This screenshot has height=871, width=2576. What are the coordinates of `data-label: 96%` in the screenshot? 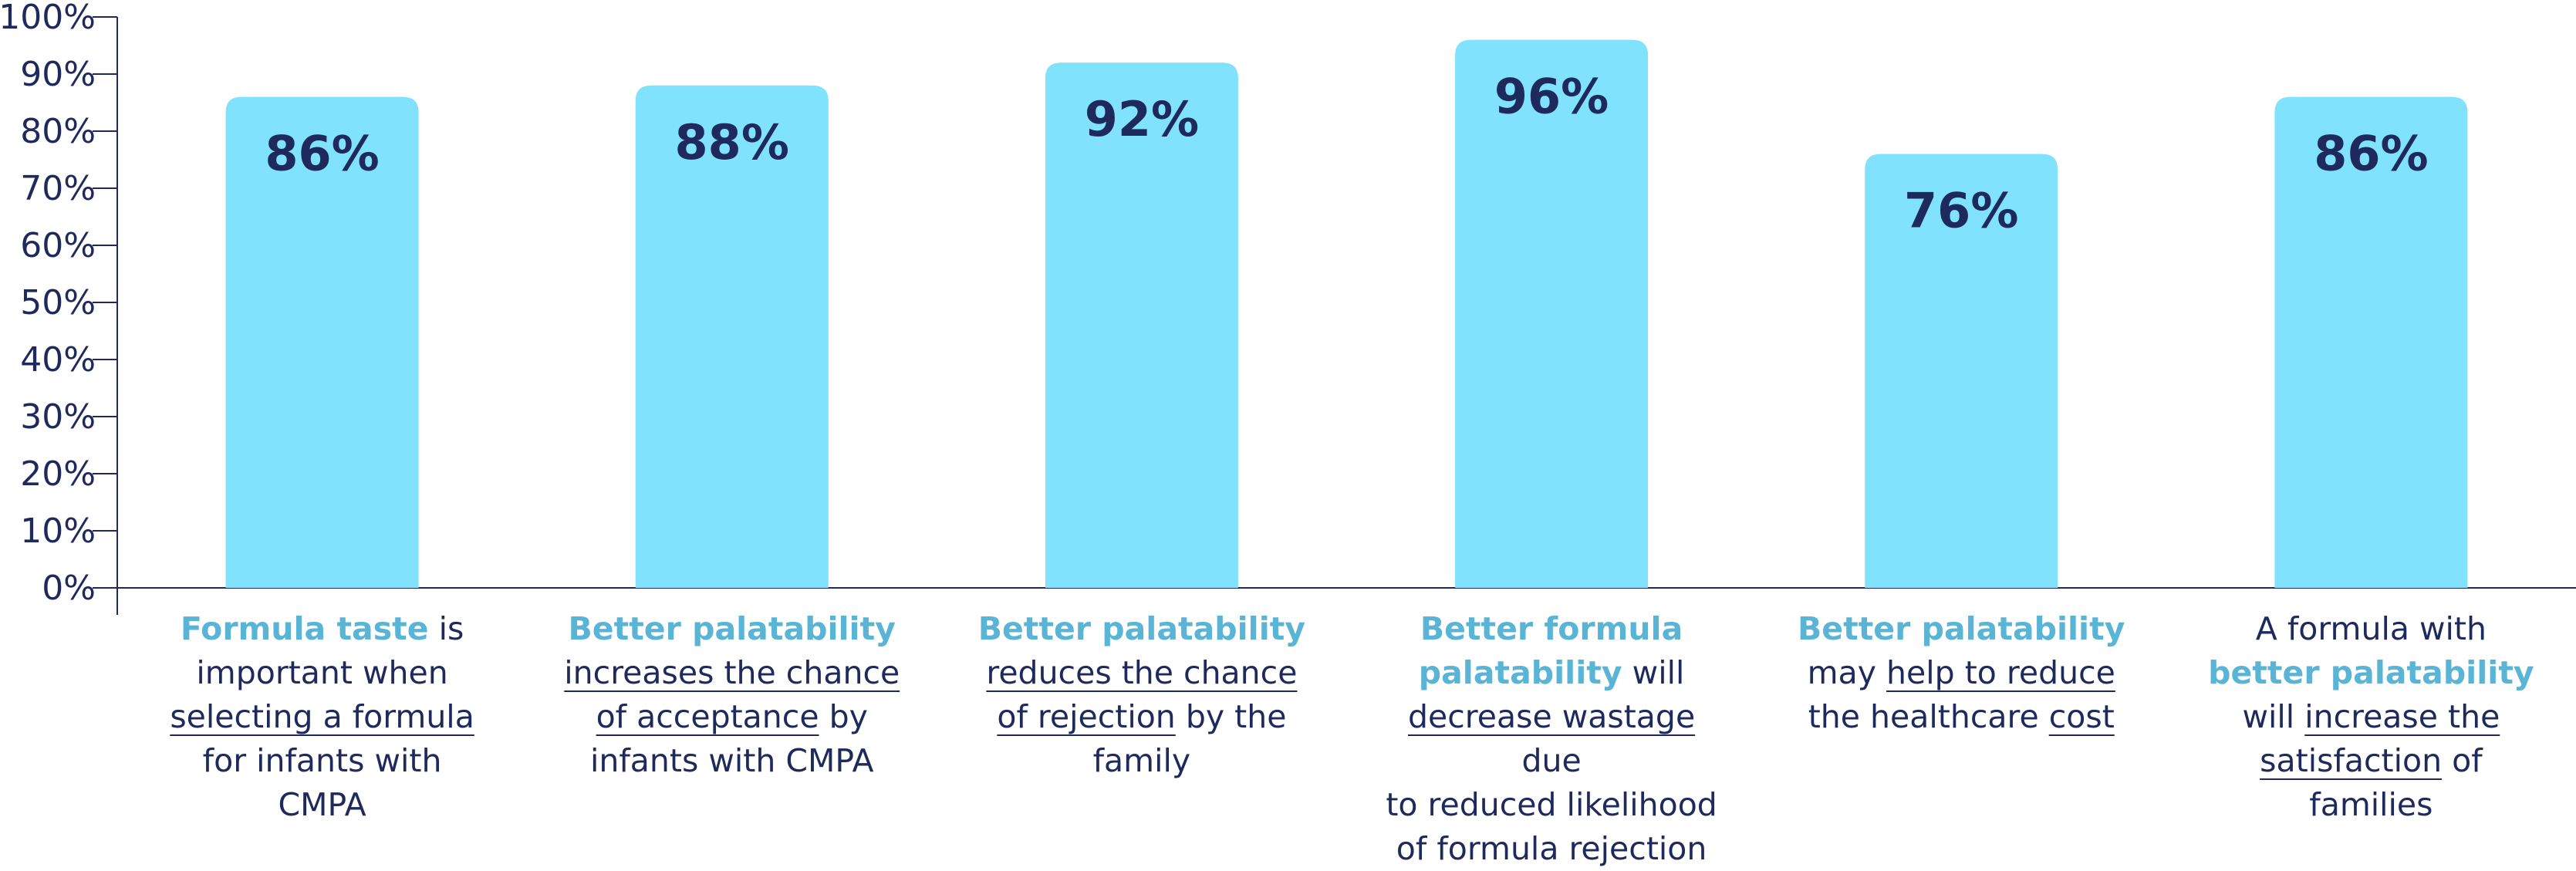 It's located at (1552, 97).